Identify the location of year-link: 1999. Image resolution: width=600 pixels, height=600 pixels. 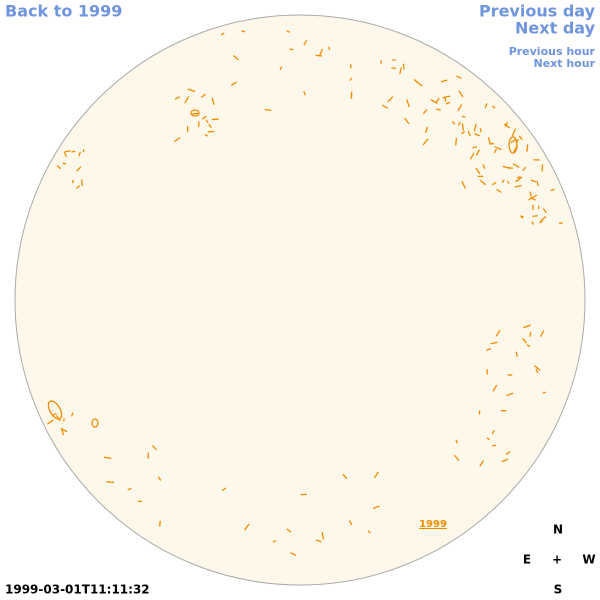
(433, 524).